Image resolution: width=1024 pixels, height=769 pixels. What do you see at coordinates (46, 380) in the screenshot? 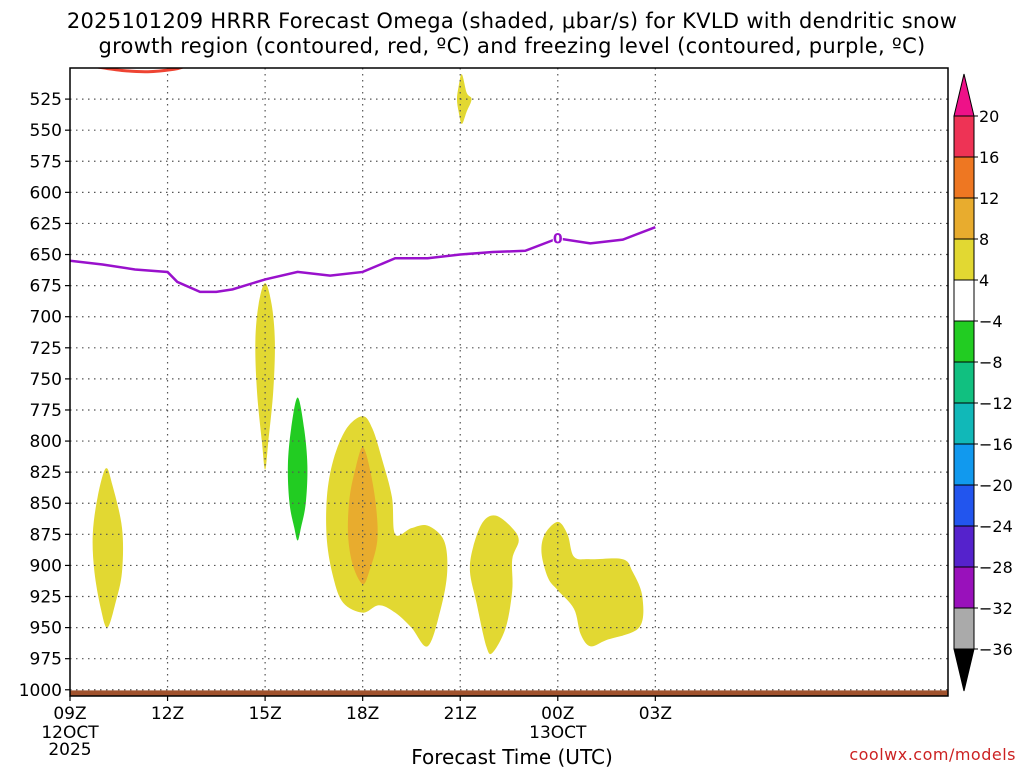
I see `y-tick-label-750: 750` at bounding box center [46, 380].